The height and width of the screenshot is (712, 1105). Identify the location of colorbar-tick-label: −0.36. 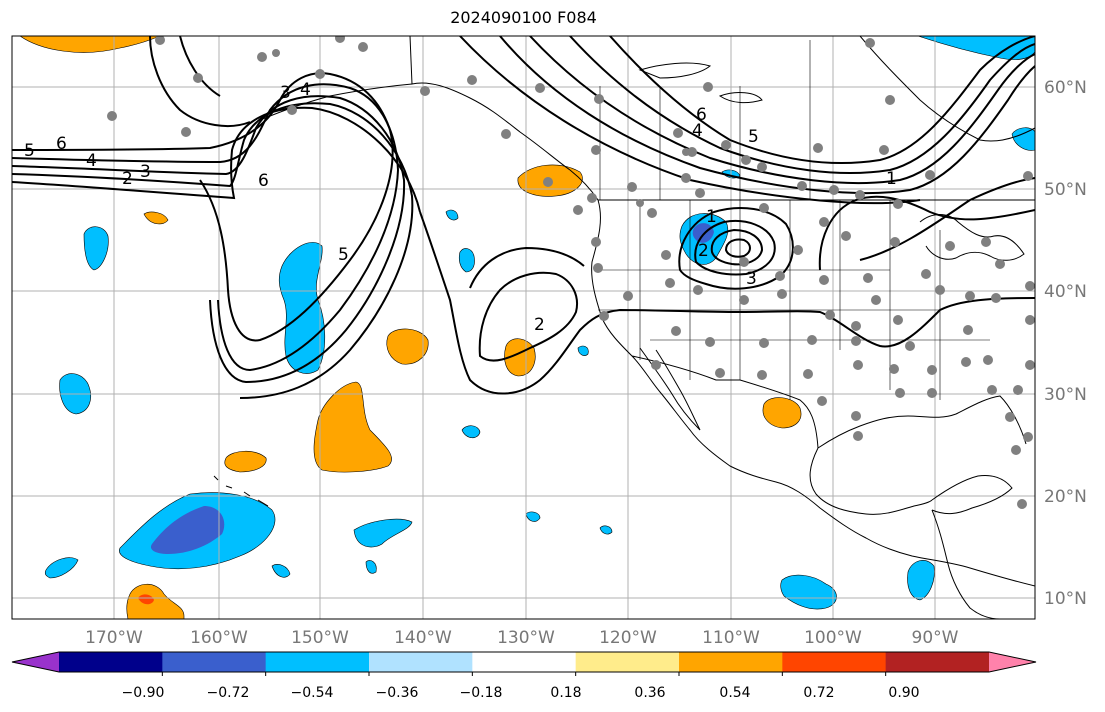
(397, 693).